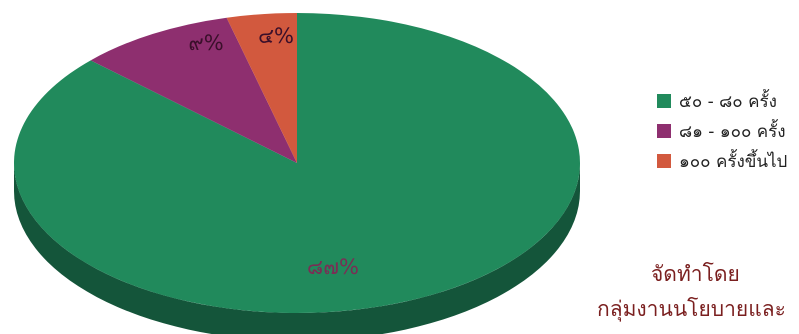 This screenshot has height=334, width=799. I want to click on legend-item: ๑๐๐ ครั้งขึ้นไป, so click(722, 161).